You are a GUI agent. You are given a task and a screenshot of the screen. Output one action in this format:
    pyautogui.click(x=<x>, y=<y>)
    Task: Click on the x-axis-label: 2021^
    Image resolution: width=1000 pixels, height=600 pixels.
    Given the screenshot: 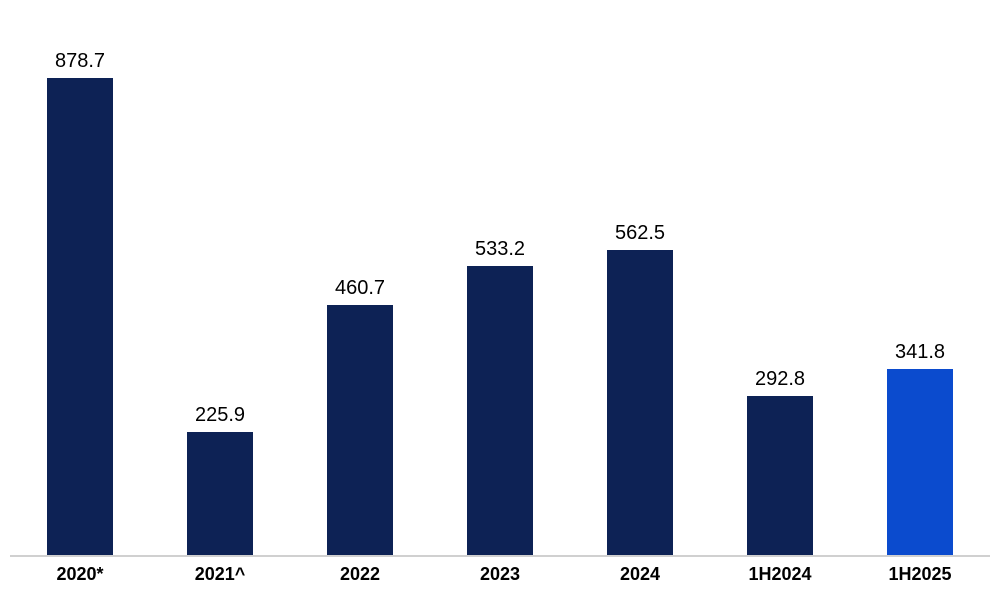 What is the action you would take?
    pyautogui.click(x=220, y=574)
    